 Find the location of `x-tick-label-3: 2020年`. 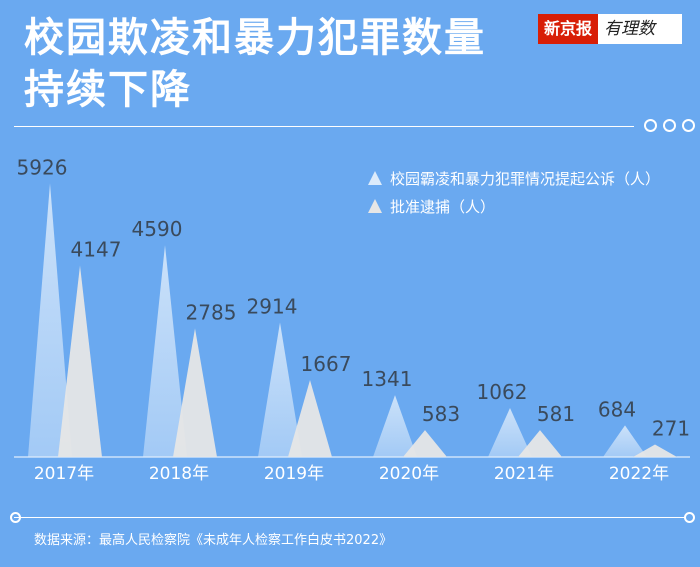

x-tick-label-3: 2020年 is located at coordinates (409, 474).